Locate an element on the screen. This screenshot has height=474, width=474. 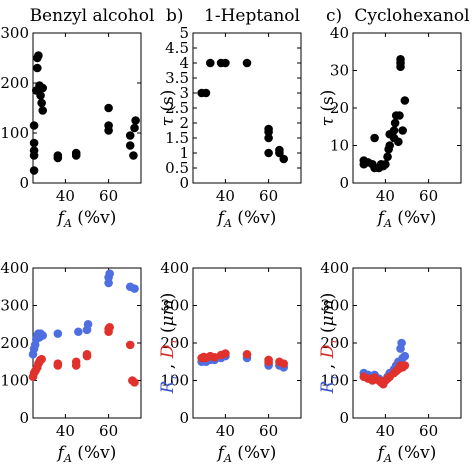
y-tick-label: 0.5 is located at coordinates (177, 168).